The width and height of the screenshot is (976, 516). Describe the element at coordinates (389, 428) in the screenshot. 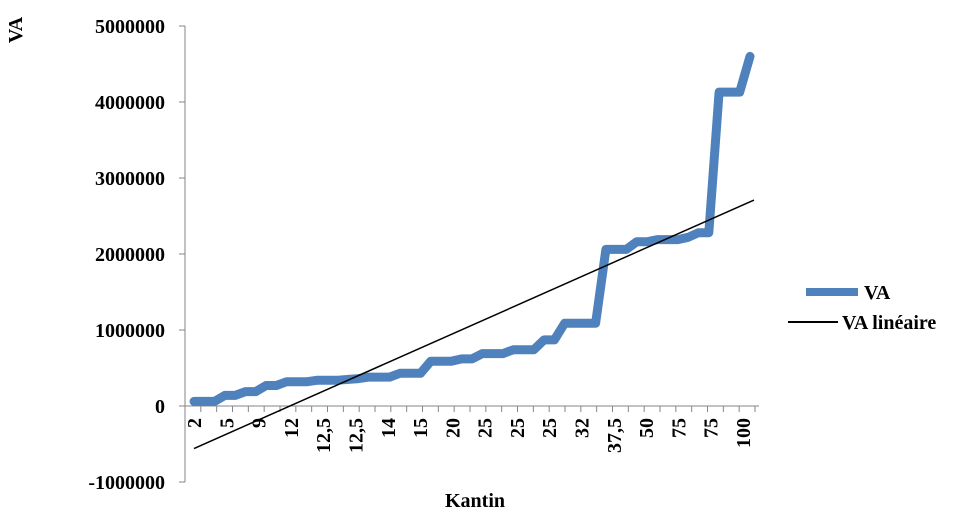

I see `x-tick-label: 14` at that location.